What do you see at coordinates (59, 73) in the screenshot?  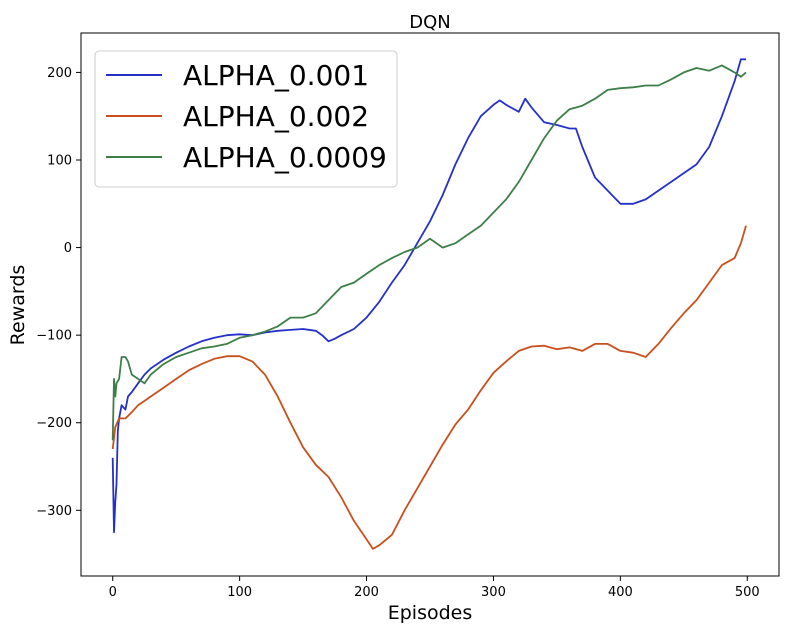 I see `y-tick-label: 200` at bounding box center [59, 73].